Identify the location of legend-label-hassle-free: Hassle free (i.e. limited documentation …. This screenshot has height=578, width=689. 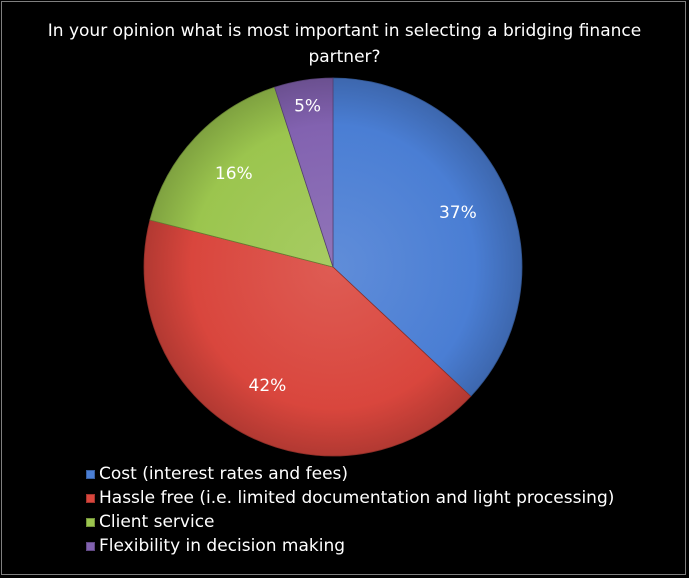
(357, 498).